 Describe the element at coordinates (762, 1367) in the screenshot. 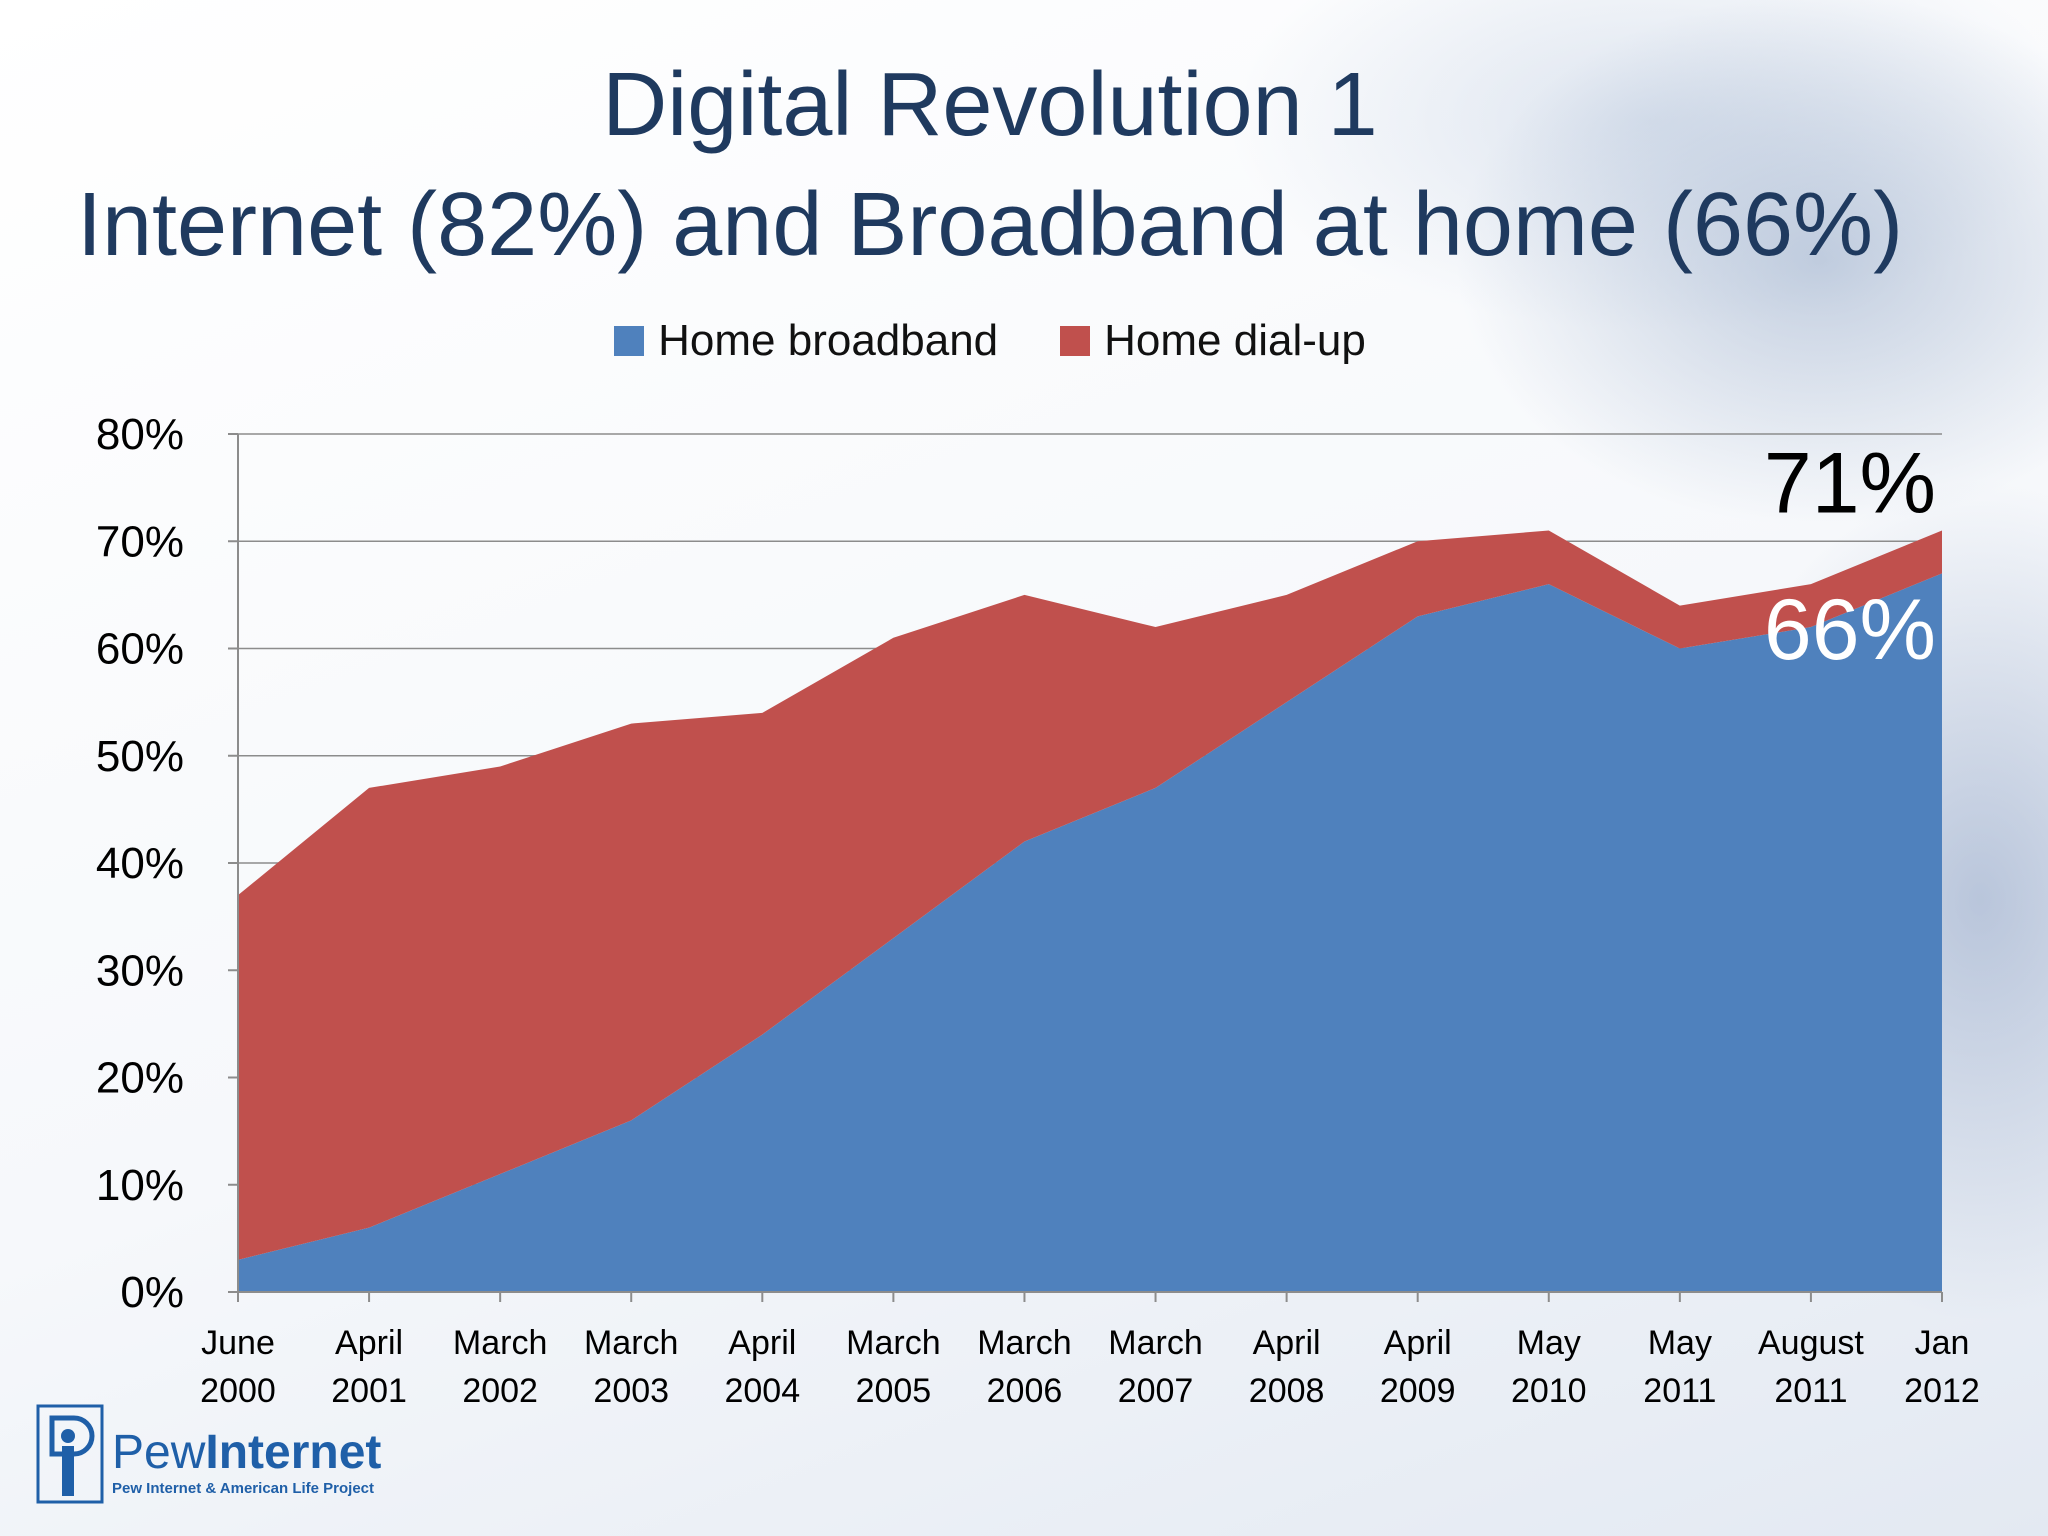

I see `x-tick-label: April 2004` at that location.